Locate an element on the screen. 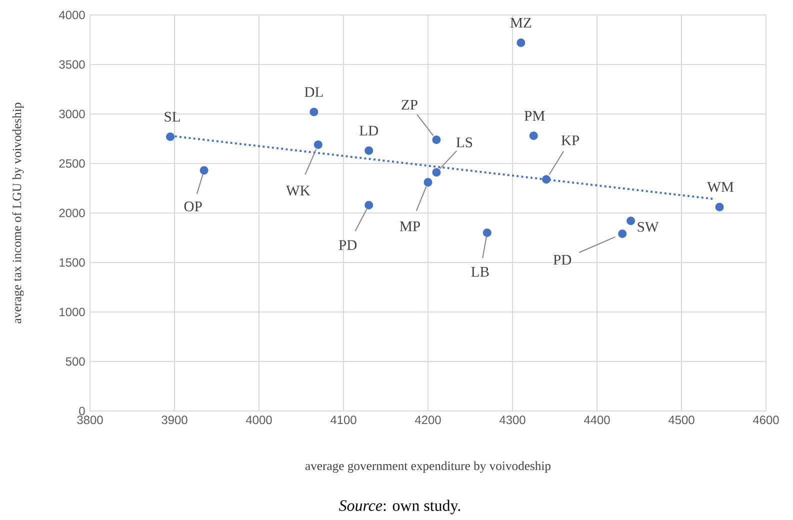  x-tick-label: 4000 is located at coordinates (259, 420).